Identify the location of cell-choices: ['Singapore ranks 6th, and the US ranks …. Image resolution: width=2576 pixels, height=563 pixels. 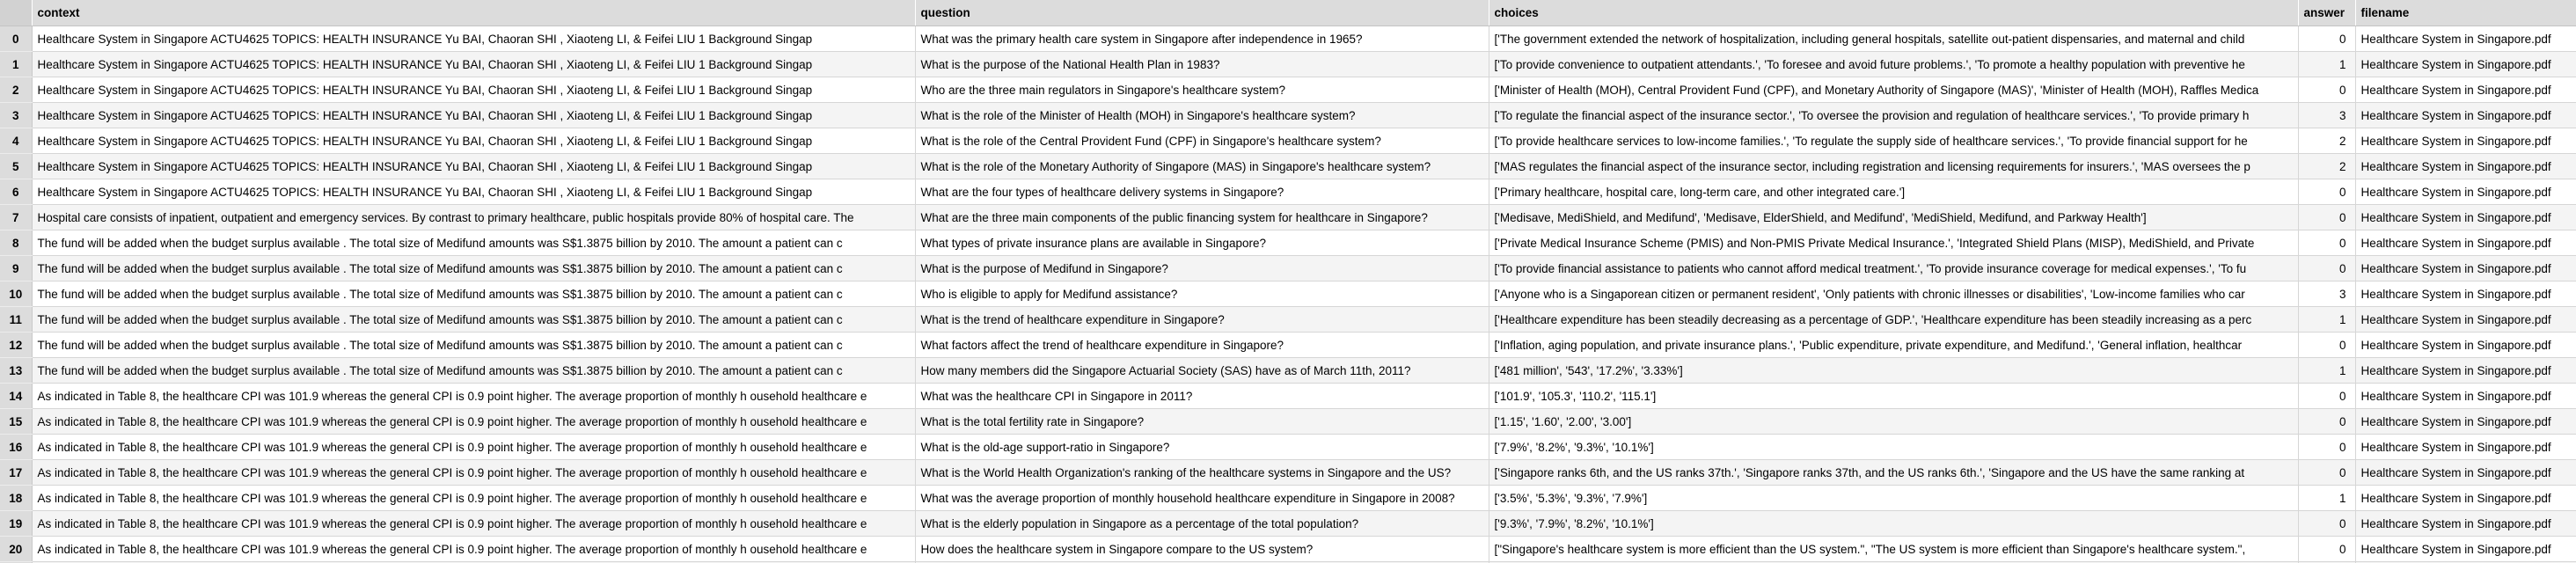
(1894, 472).